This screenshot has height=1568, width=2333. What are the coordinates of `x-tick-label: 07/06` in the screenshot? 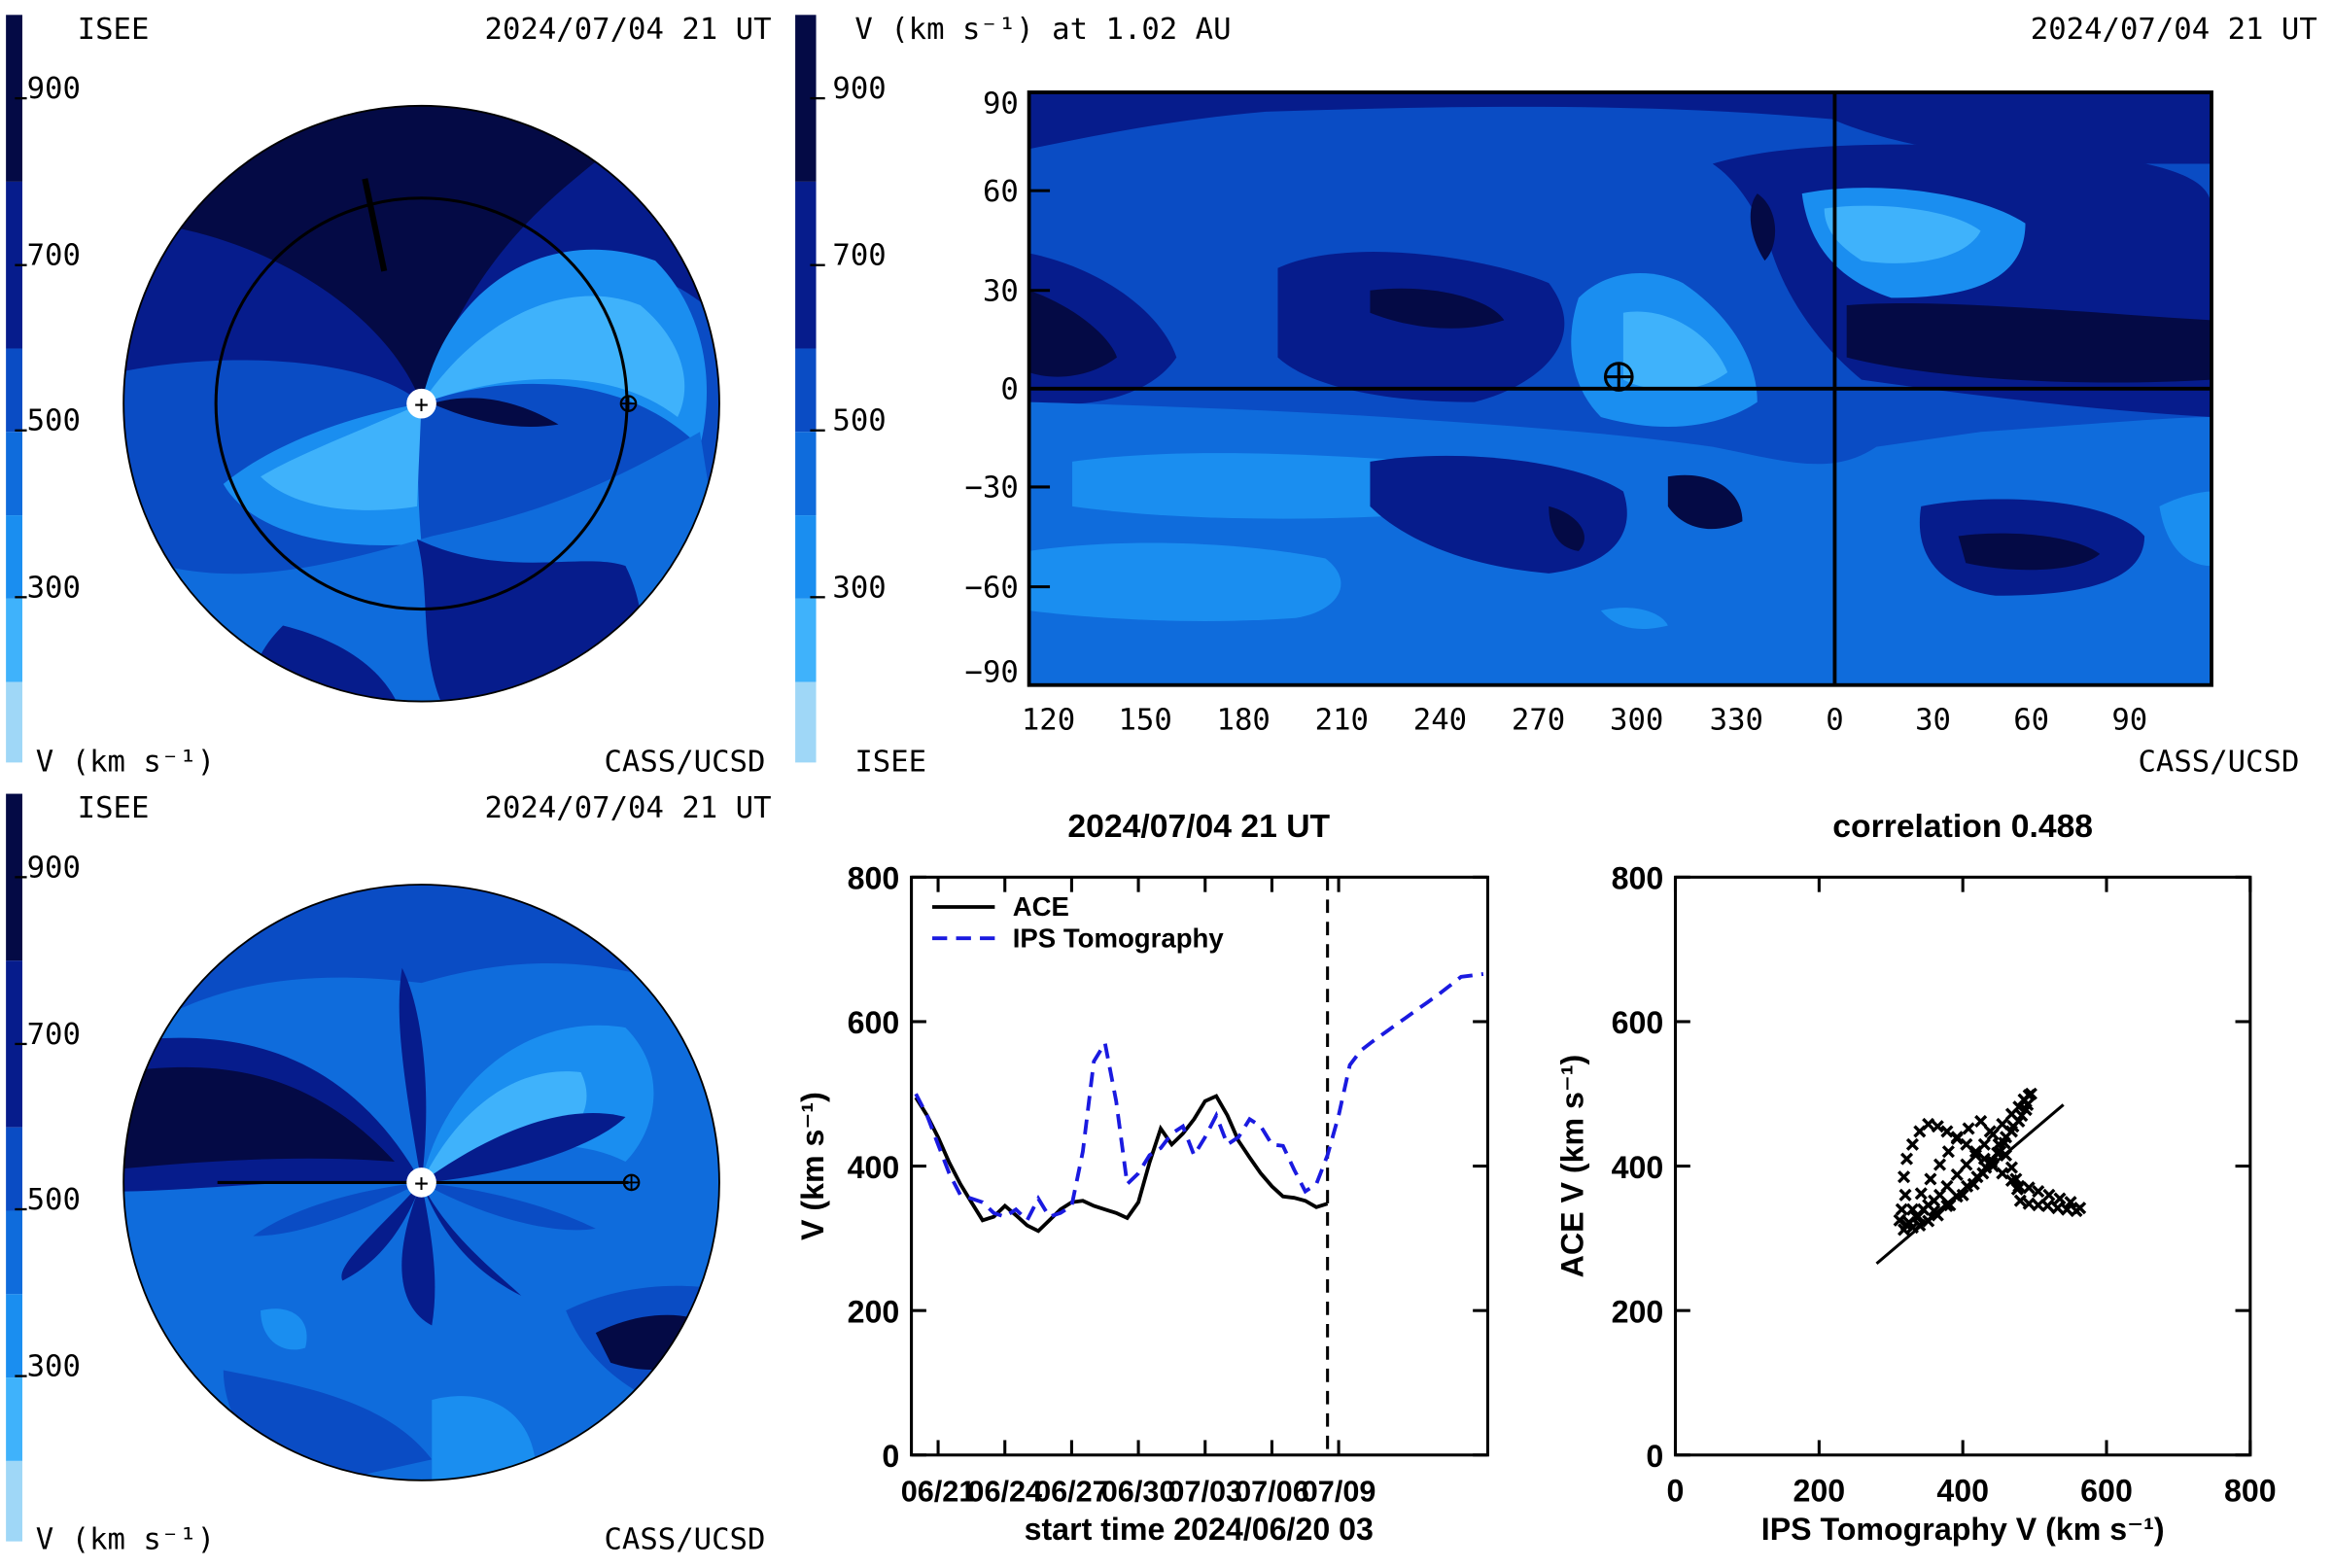 It's located at (1272, 1491).